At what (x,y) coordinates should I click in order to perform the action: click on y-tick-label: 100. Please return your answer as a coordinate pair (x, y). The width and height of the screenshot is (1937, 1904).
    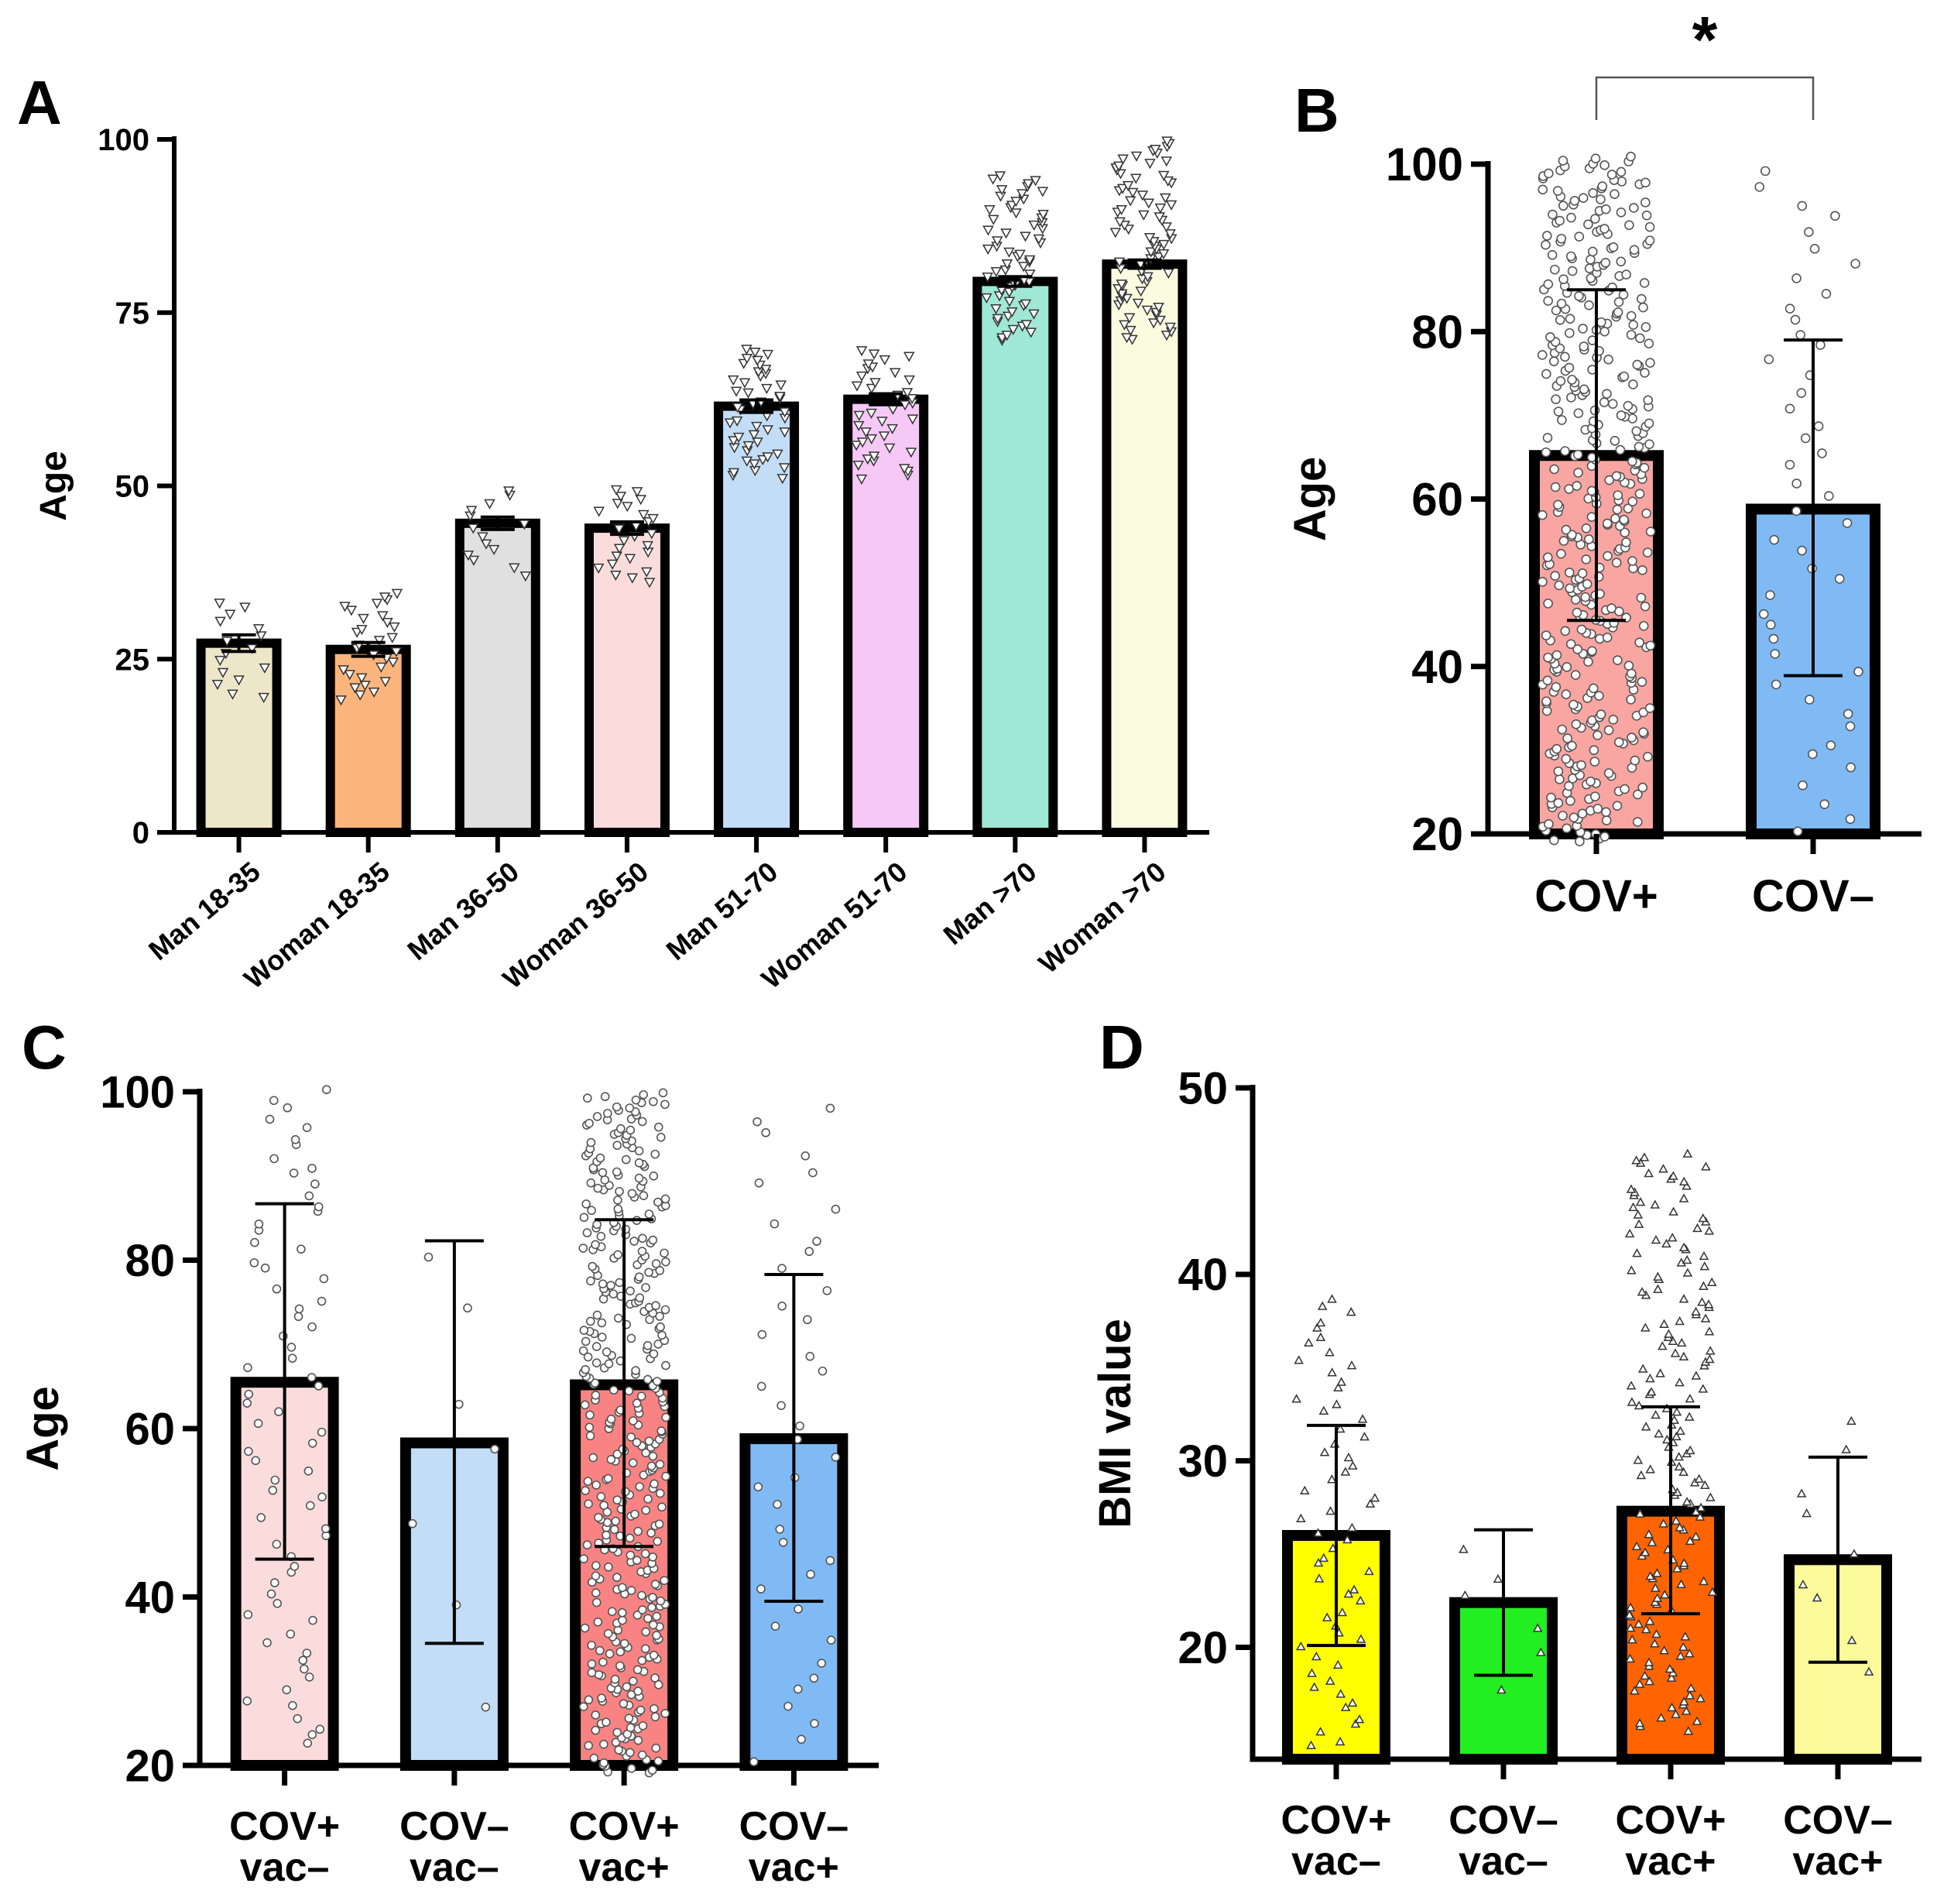
    Looking at the image, I should click on (138, 1092).